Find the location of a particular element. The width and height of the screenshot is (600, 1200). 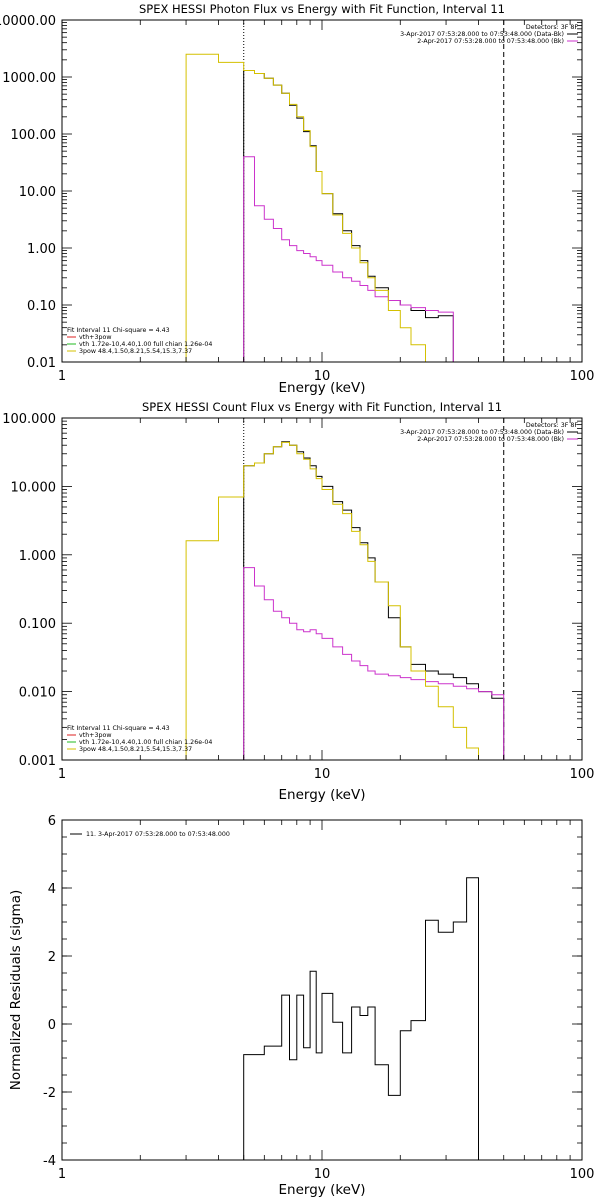

y-tick-label: 2 is located at coordinates (52, 957).